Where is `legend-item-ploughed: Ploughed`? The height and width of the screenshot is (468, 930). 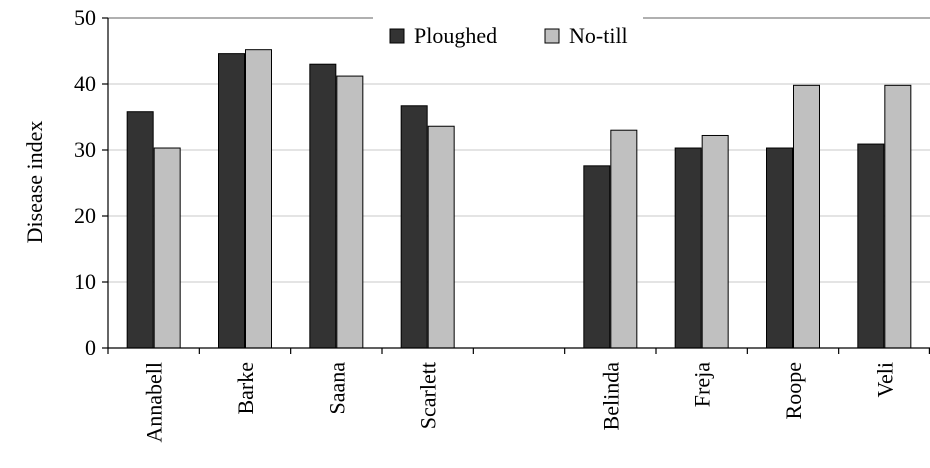 legend-item-ploughed: Ploughed is located at coordinates (443, 35).